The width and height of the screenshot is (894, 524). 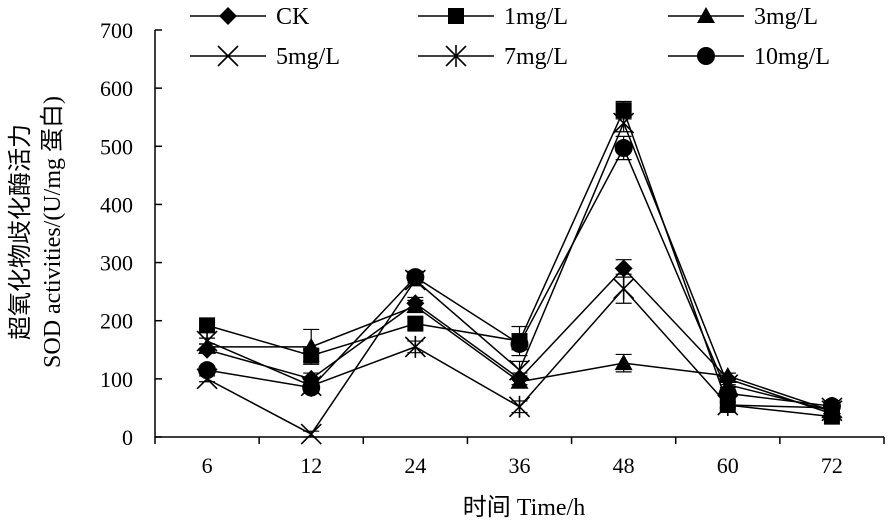 I want to click on legend-label: 1mg/L, so click(x=536, y=17).